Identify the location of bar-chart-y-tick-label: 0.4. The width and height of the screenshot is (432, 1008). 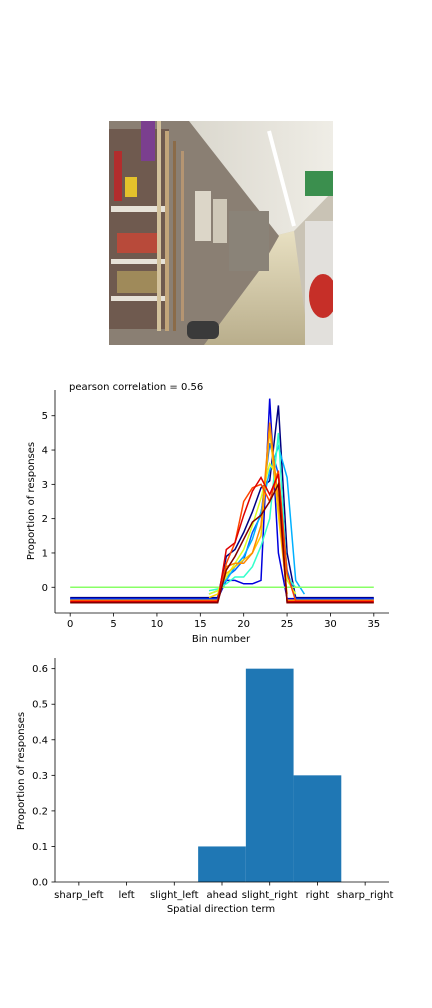
(40, 740).